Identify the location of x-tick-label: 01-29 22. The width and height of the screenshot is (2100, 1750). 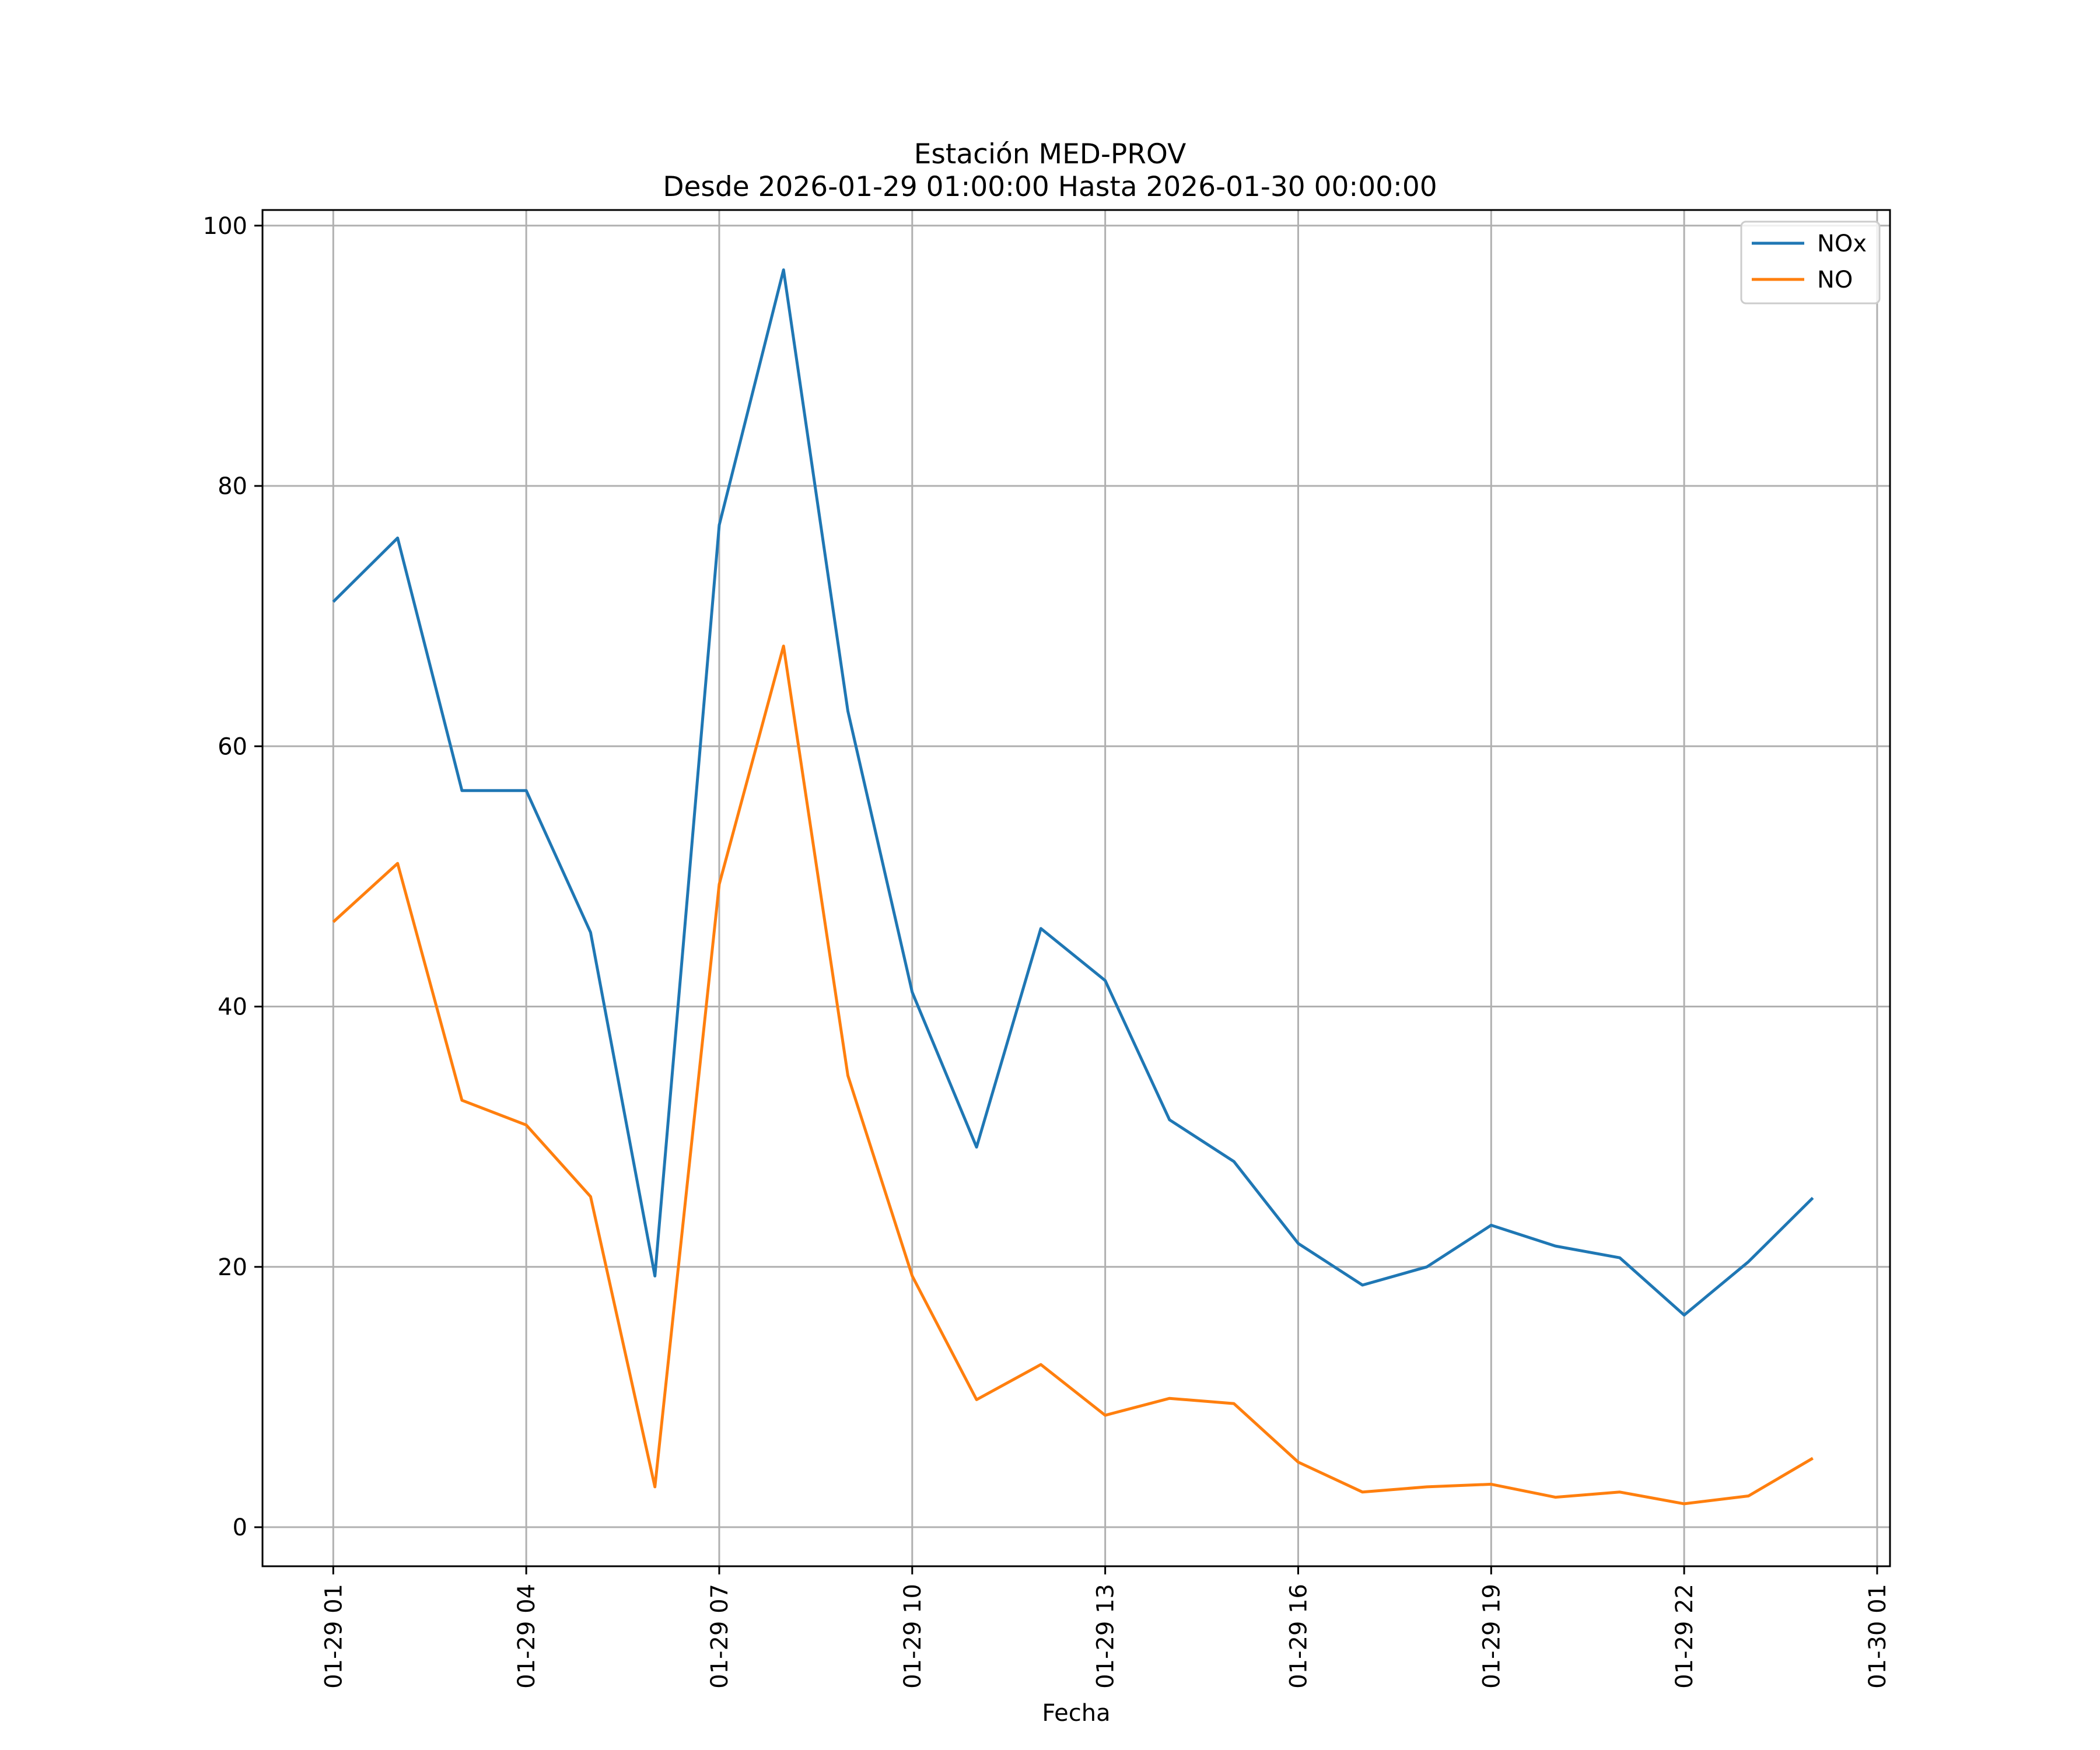
(1685, 1636).